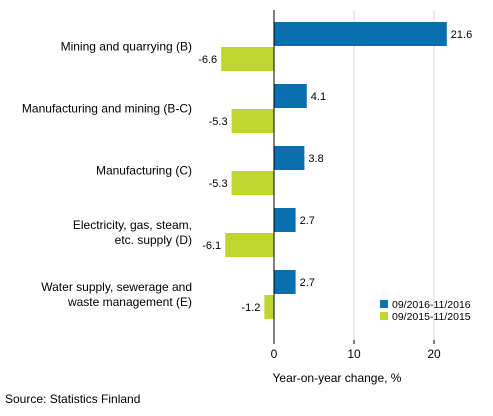  I want to click on x-axis-label: Year-on-year change, %, so click(337, 378).